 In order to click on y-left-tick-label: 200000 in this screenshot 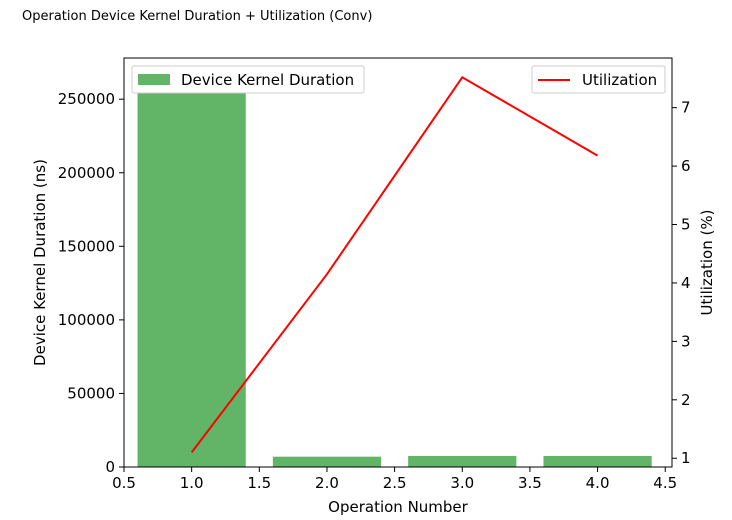, I will do `click(86, 173)`.